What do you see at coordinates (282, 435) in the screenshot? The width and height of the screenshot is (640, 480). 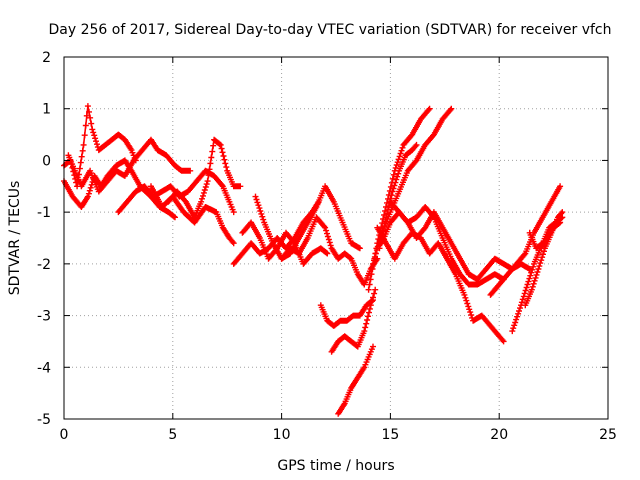 I see `x-tick-label: 10` at bounding box center [282, 435].